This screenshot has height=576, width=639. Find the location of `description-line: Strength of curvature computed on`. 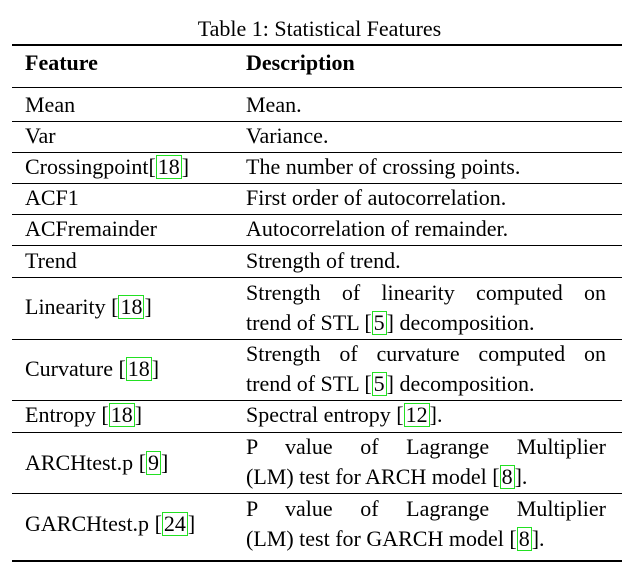

description-line: Strength of curvature computed on is located at coordinates (426, 353).